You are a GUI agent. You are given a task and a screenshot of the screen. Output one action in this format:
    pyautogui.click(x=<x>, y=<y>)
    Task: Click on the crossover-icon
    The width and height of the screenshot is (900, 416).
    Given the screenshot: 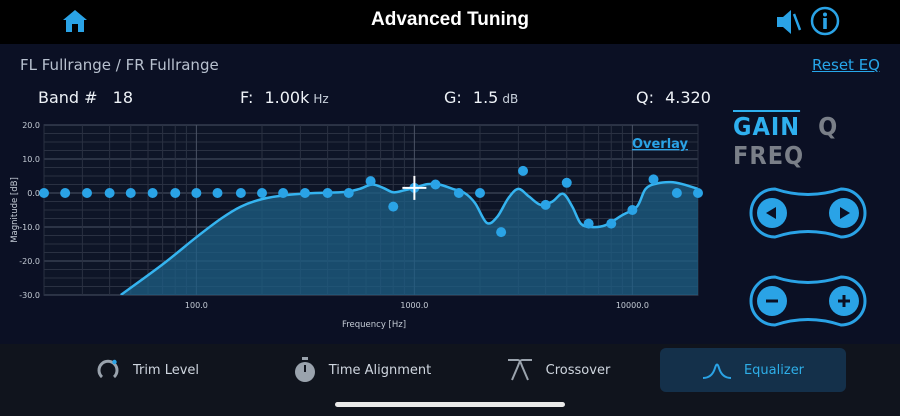 What is the action you would take?
    pyautogui.click(x=519, y=370)
    